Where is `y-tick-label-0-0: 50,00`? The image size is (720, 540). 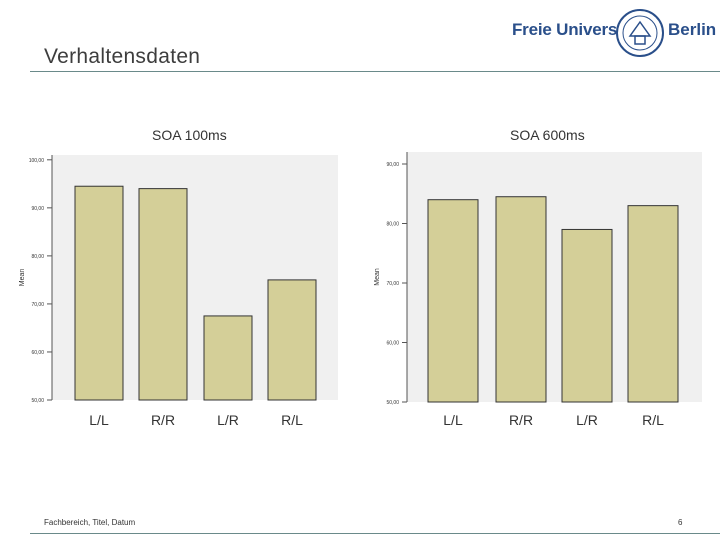
y-tick-label-0-0: 50,00 is located at coordinates (37, 401).